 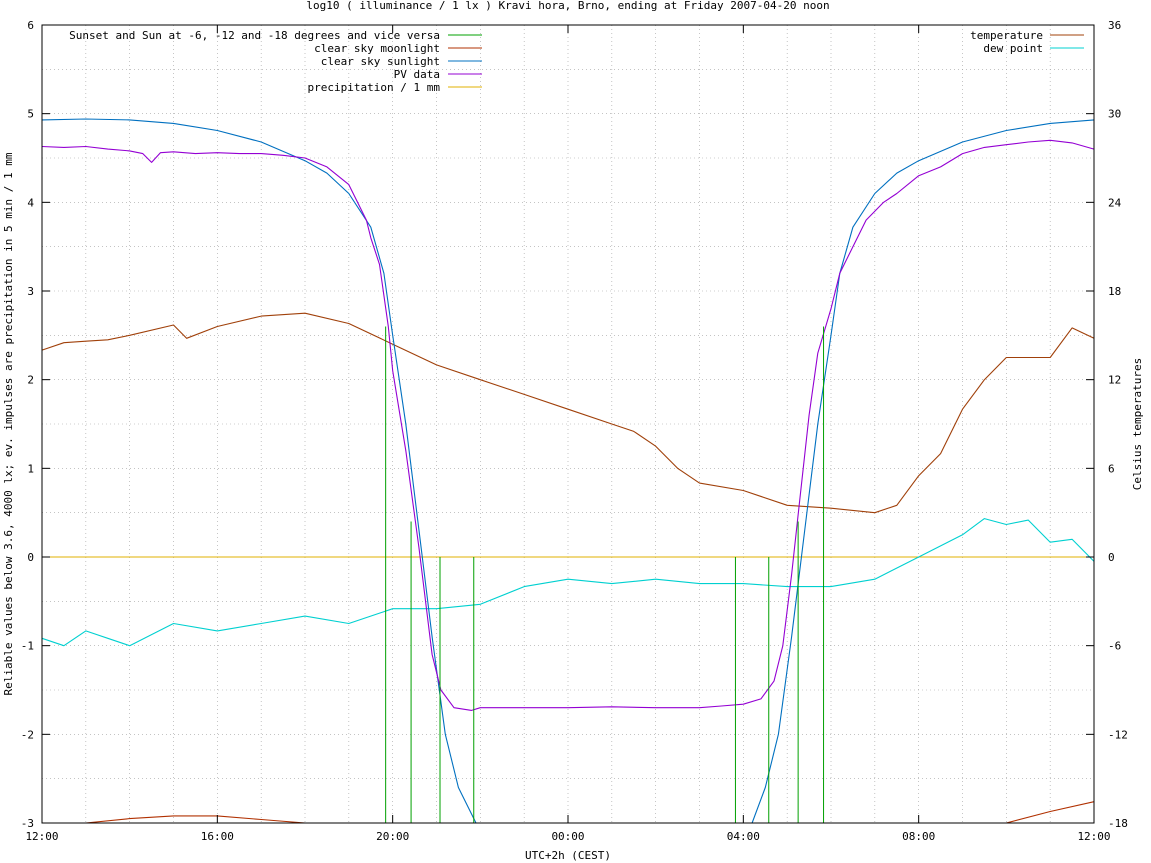 What do you see at coordinates (743, 836) in the screenshot?
I see `x-tick-label: 04:00` at bounding box center [743, 836].